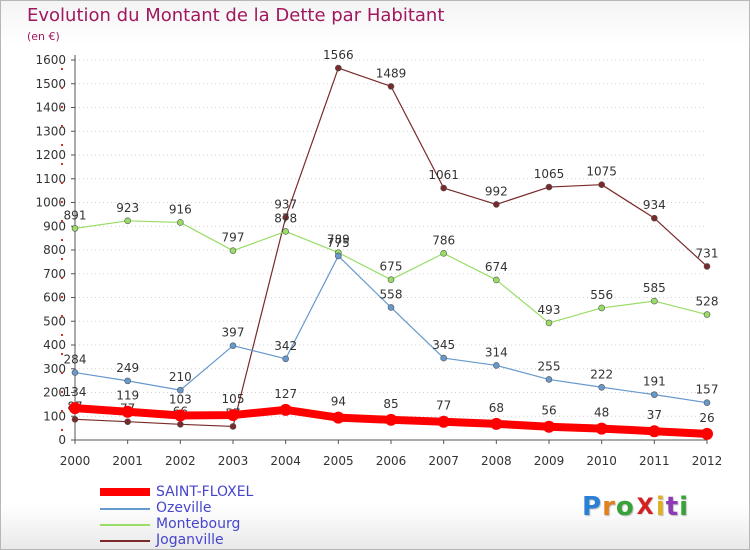 The height and width of the screenshot is (550, 750). What do you see at coordinates (391, 461) in the screenshot?
I see `x-tick-label: 2006` at bounding box center [391, 461].